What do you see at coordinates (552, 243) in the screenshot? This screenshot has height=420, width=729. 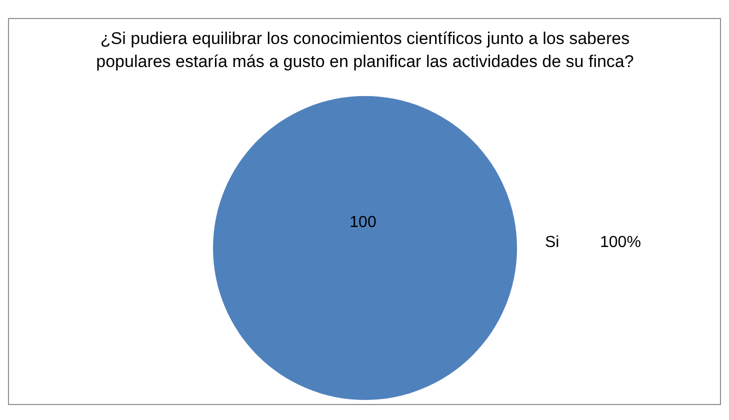 I see `slice-label: Si` at bounding box center [552, 243].